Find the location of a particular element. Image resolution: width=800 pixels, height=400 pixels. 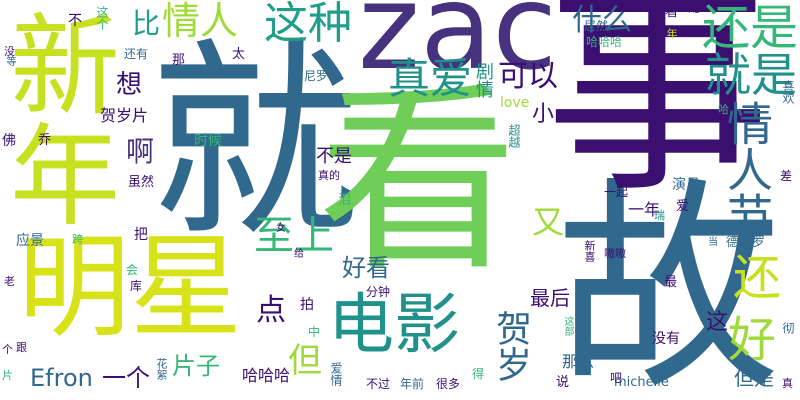

word-meiyou: 没有 is located at coordinates (666, 339).